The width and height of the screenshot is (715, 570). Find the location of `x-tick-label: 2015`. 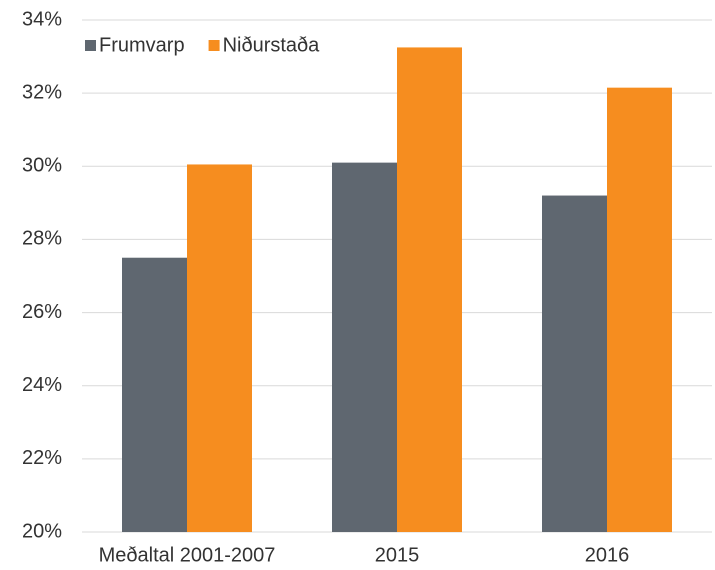

x-tick-label: 2015 is located at coordinates (397, 555).